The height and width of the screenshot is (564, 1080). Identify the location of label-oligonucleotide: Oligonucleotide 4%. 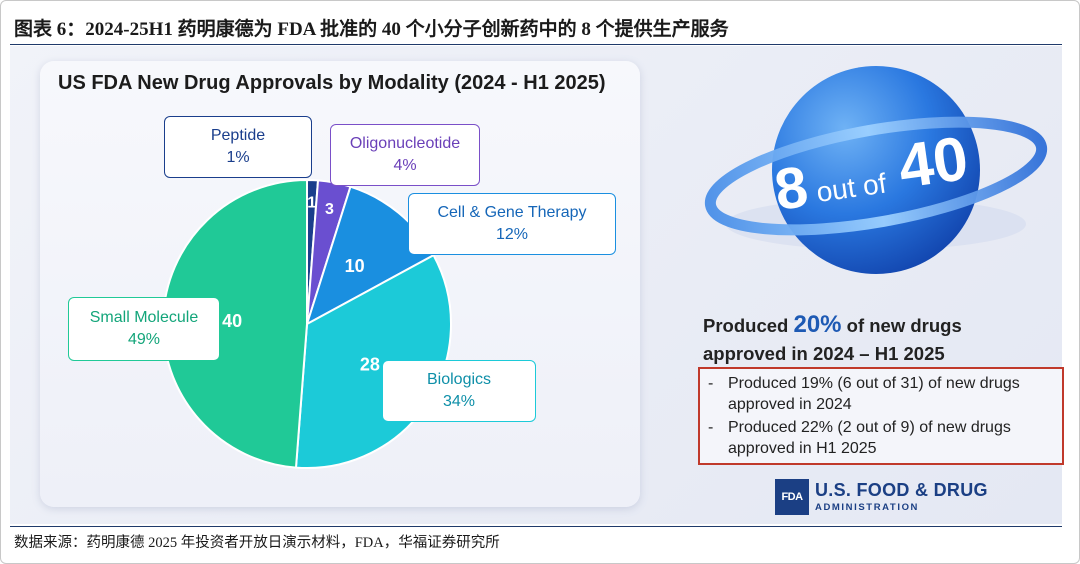
(405, 155).